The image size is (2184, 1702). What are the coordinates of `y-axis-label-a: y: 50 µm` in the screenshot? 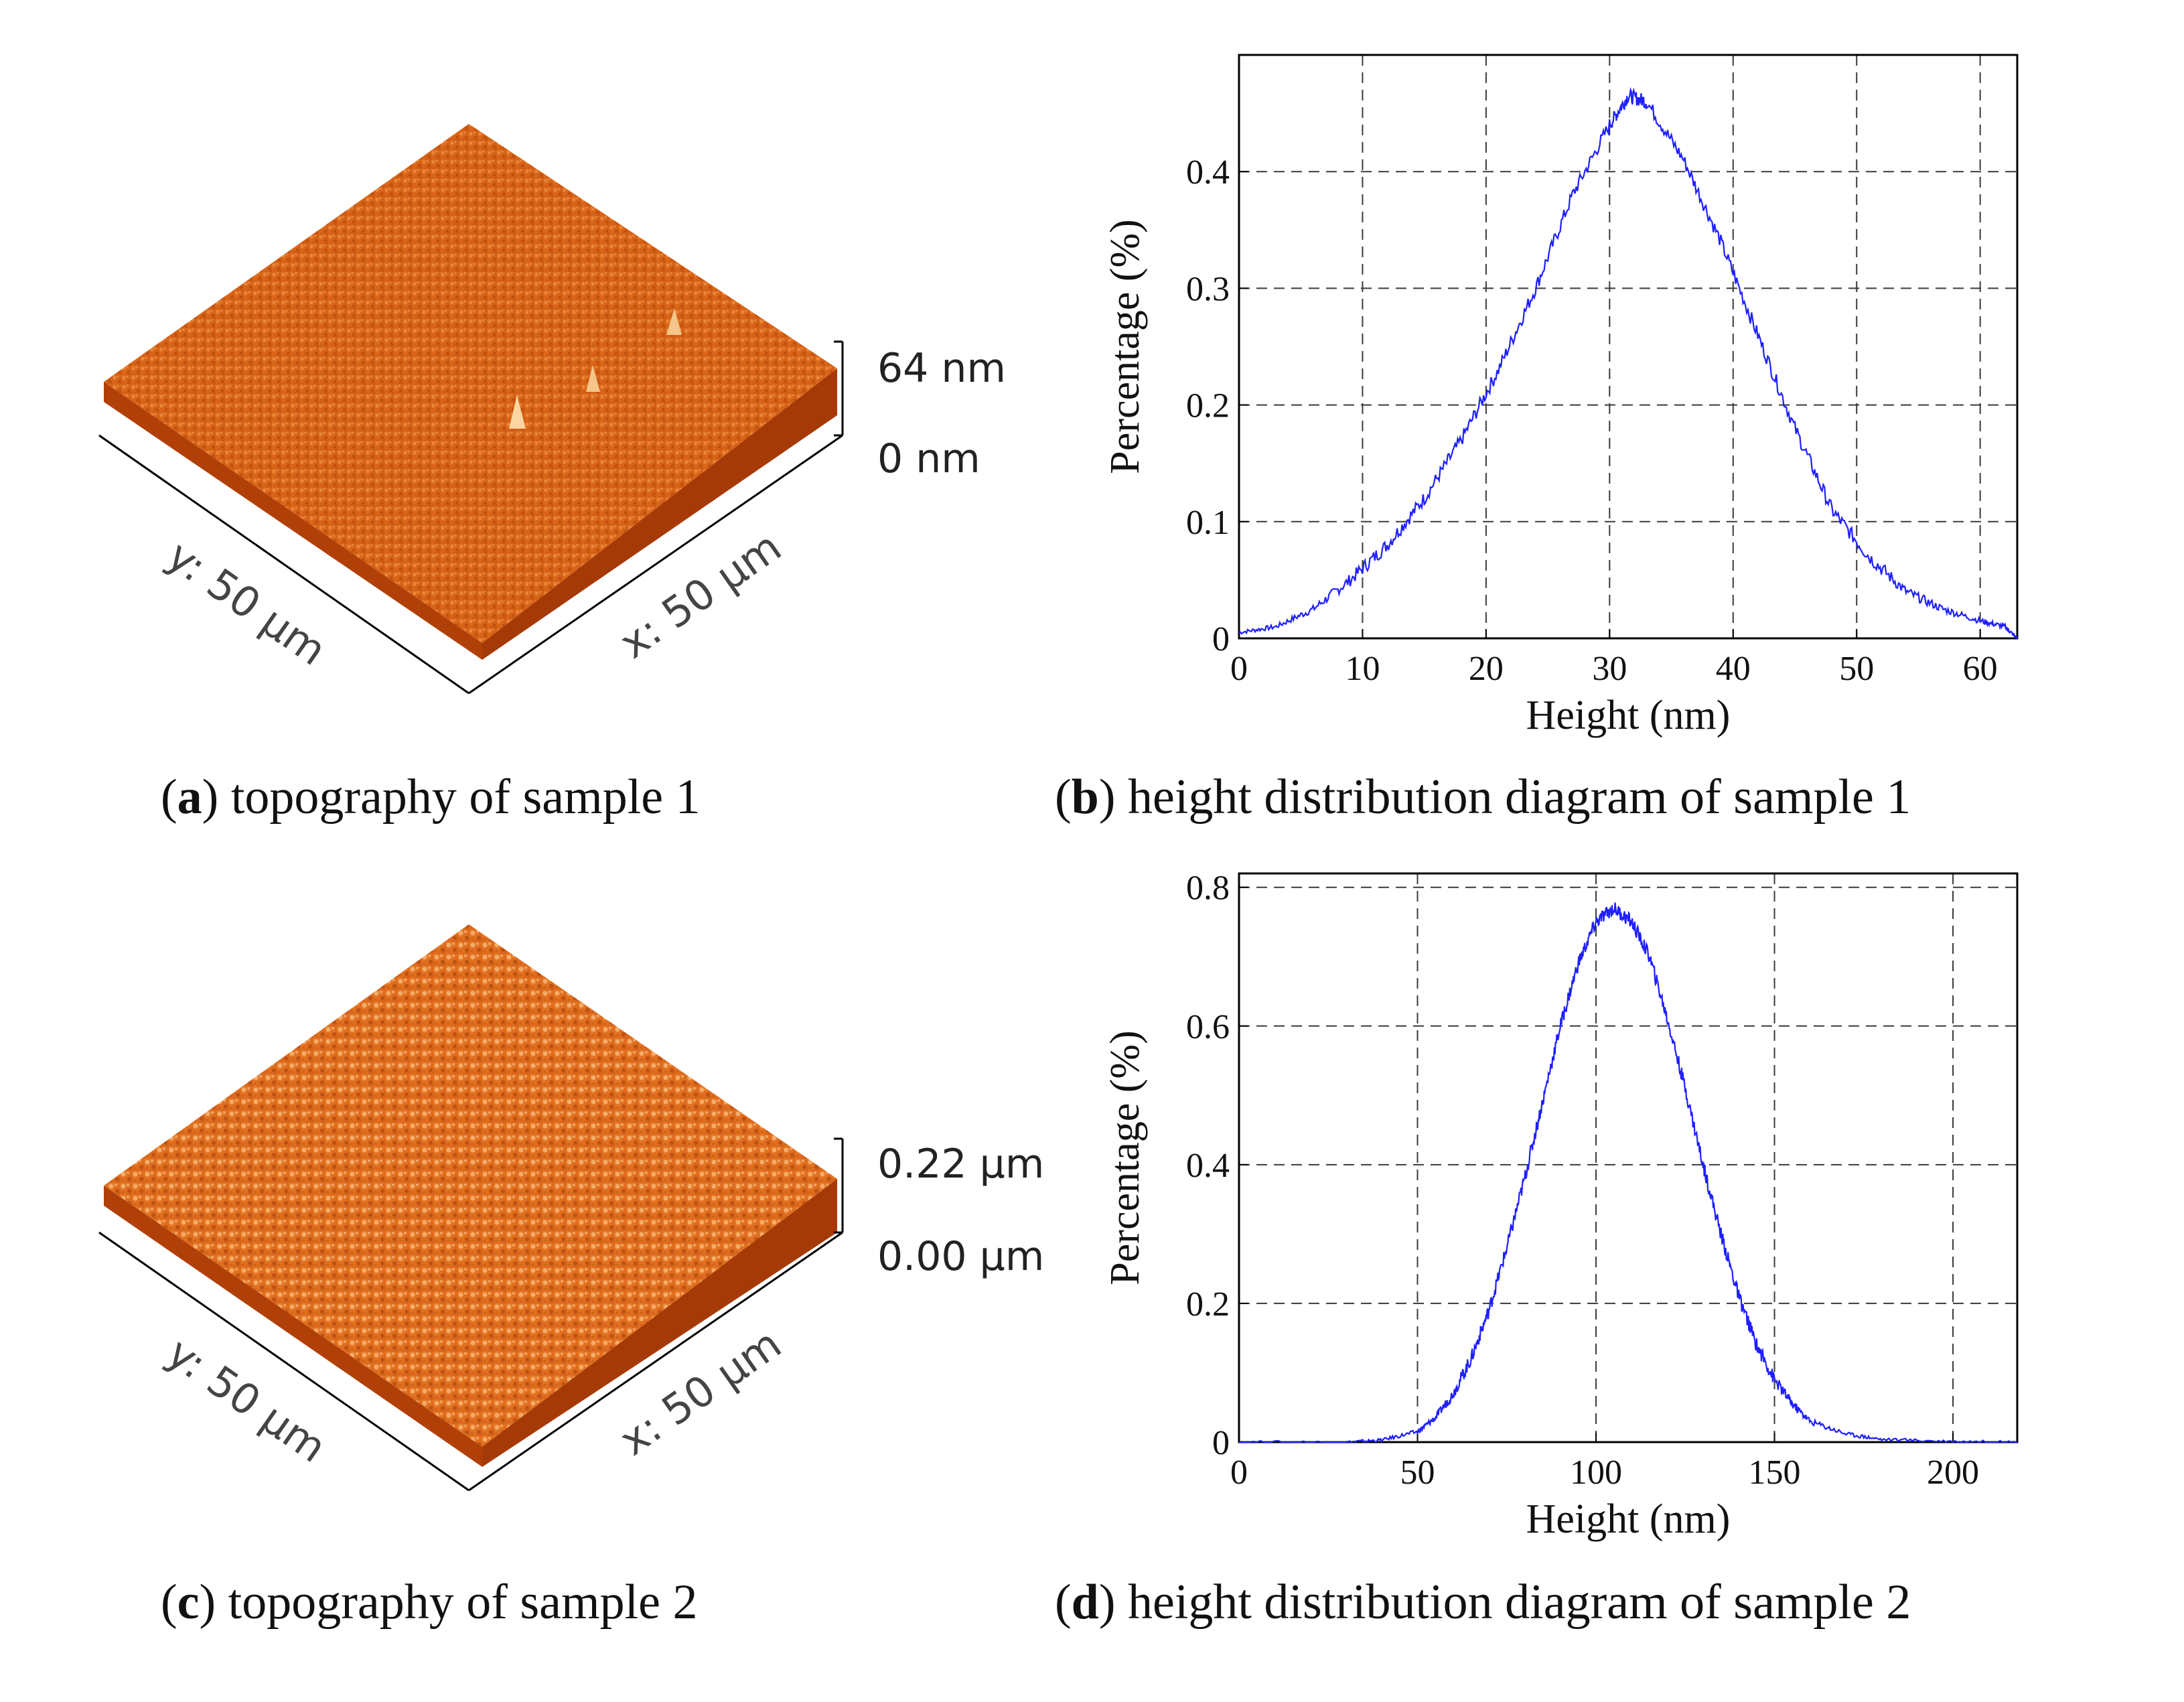 It's located at (246, 602).